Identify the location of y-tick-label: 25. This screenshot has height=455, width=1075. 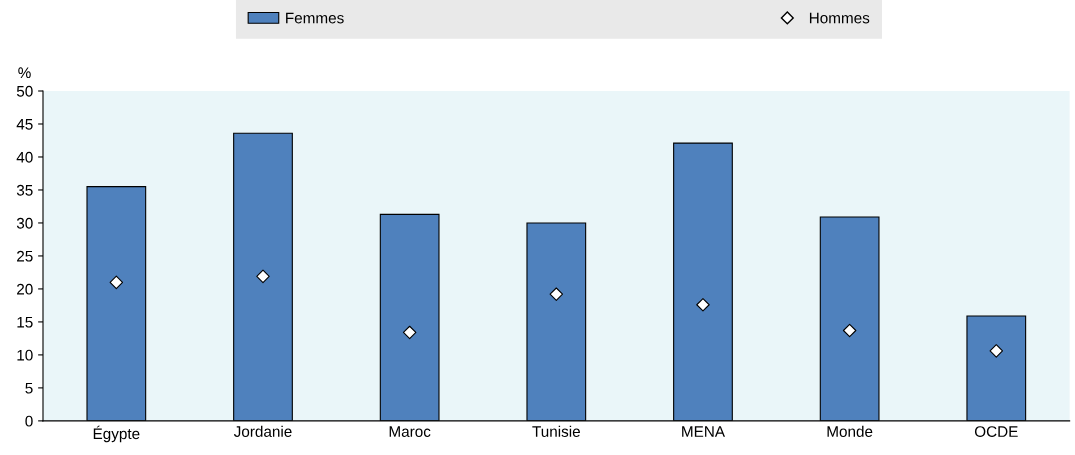
(25, 256).